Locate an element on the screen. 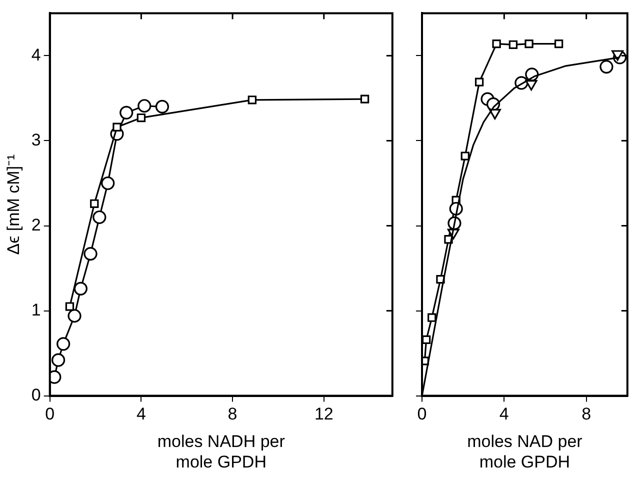 The height and width of the screenshot is (477, 635). x-axis-title: moles NAD per mole GPDH is located at coordinates (525, 452).